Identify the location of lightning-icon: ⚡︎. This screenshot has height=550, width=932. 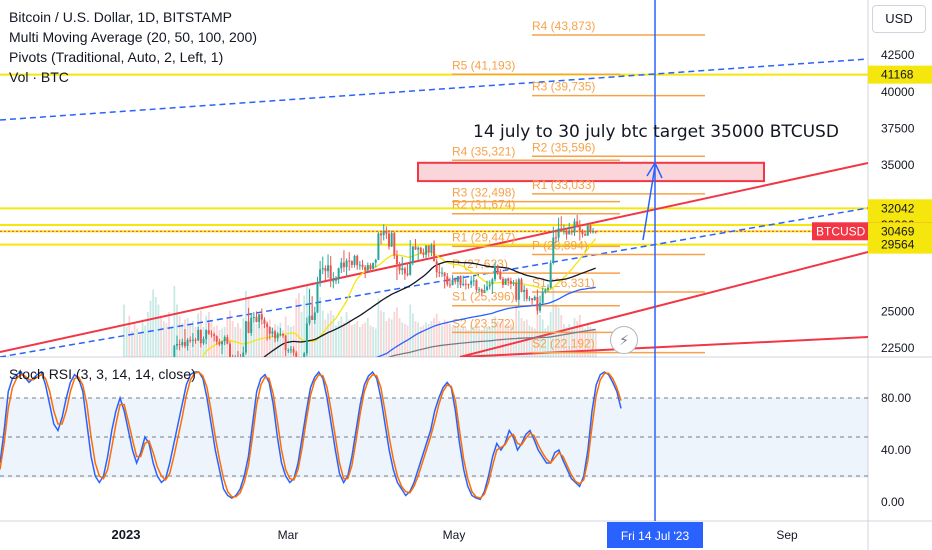
(624, 340).